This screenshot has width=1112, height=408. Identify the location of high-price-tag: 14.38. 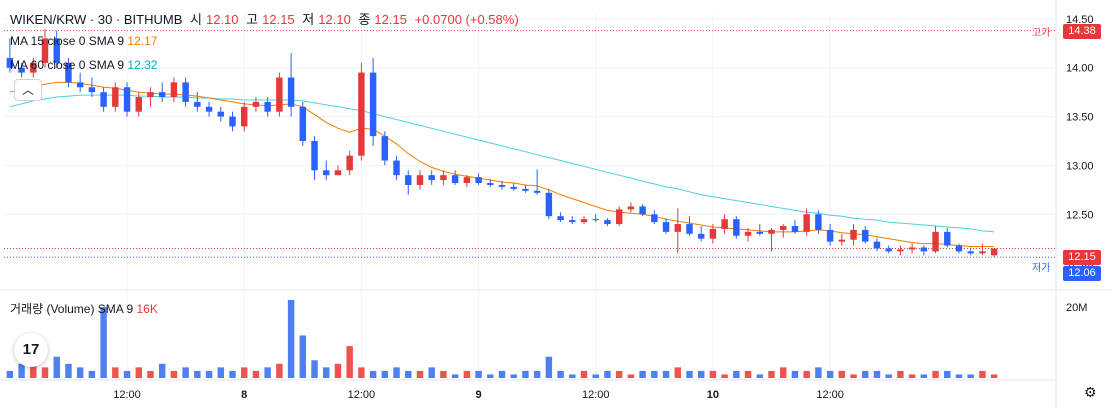
(1082, 31).